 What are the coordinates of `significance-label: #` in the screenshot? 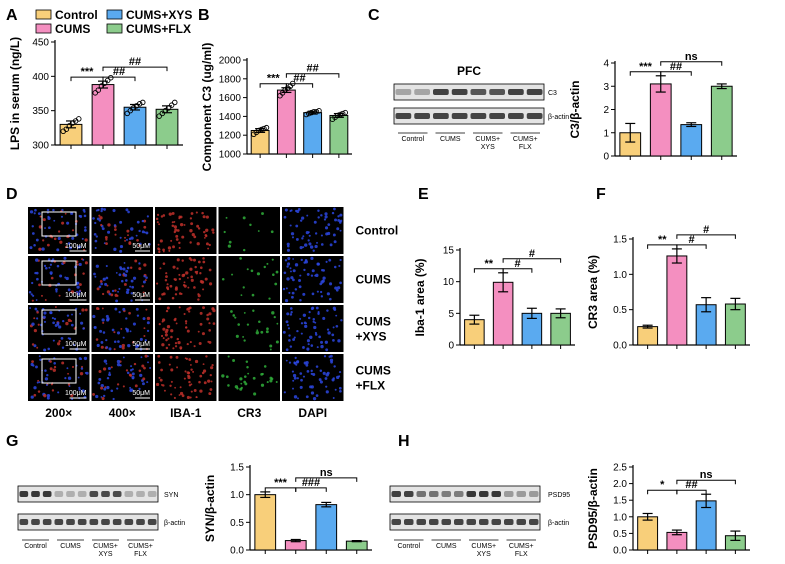 It's located at (691, 240).